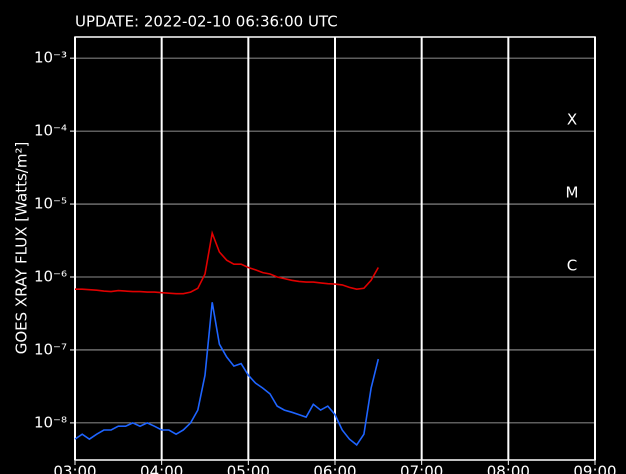 This screenshot has height=474, width=626. Describe the element at coordinates (161, 468) in the screenshot. I see `x-tick-label: 04:00` at that location.